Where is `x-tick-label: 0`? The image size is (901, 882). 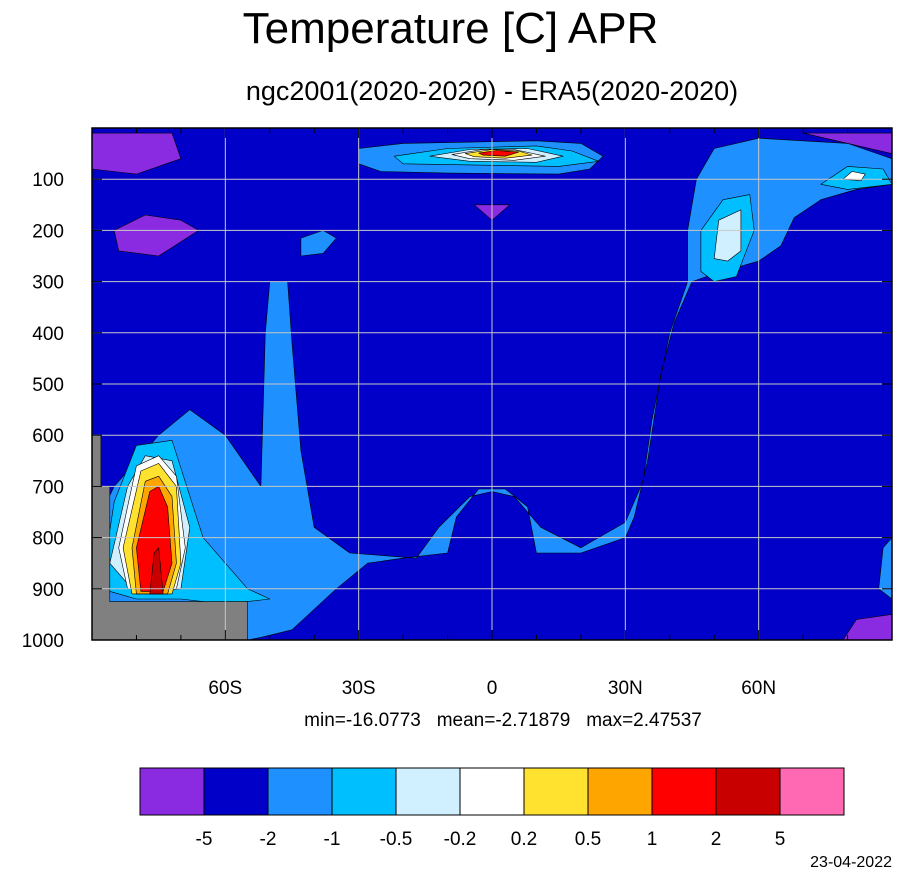 x-tick-label: 0 is located at coordinates (492, 688).